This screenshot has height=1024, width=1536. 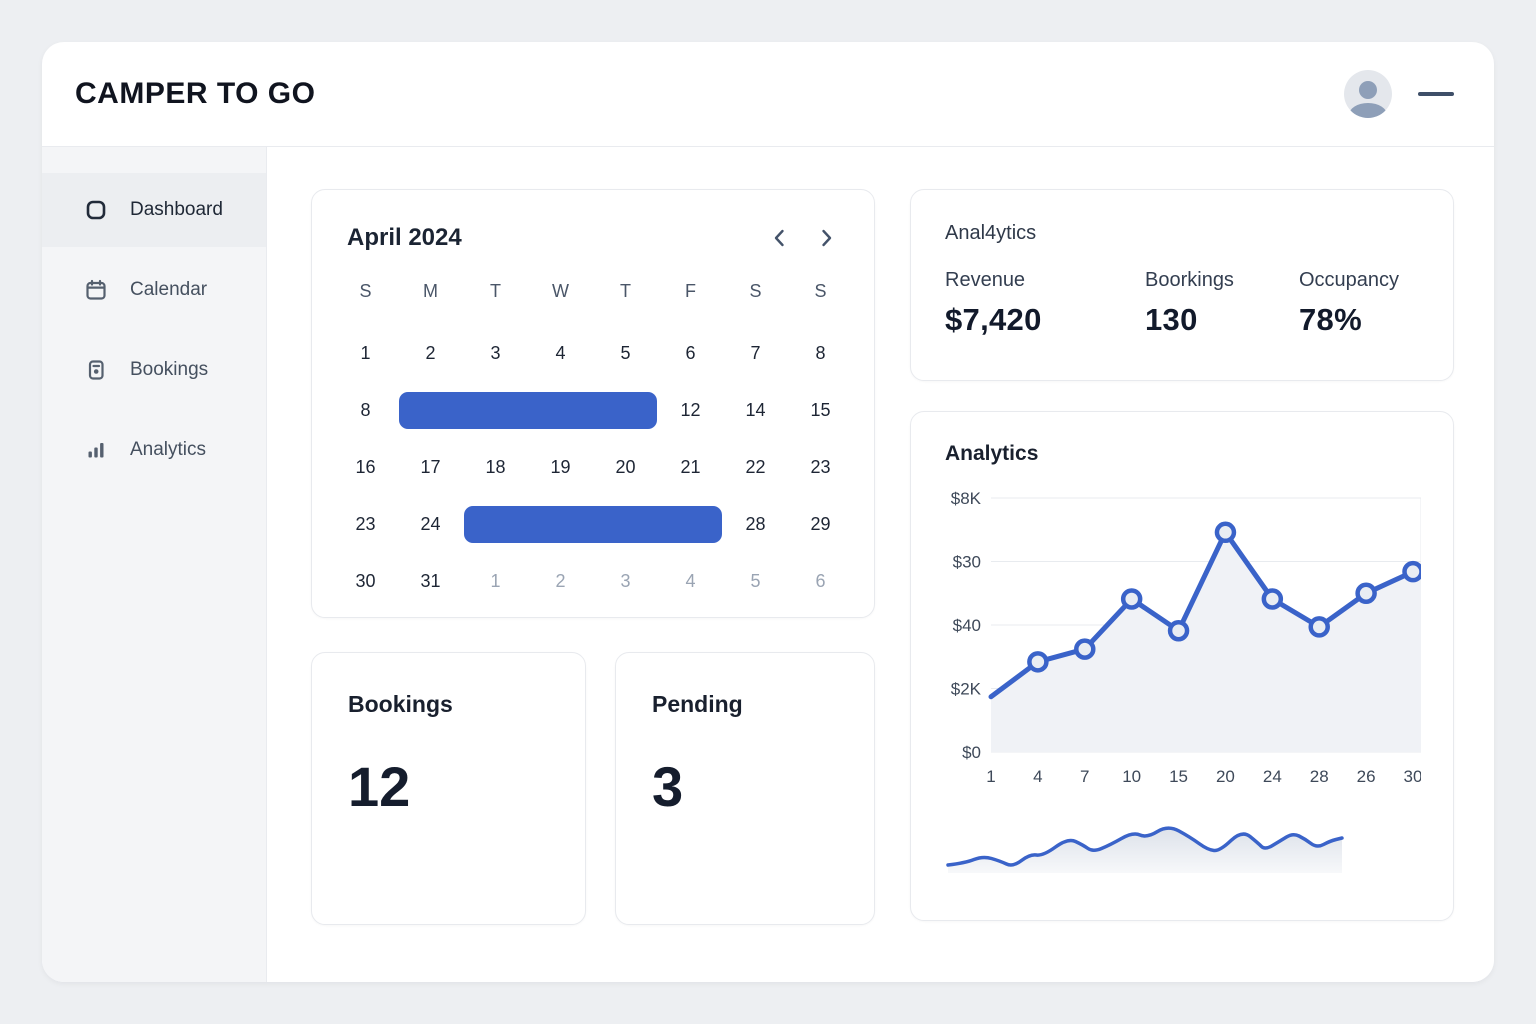 What do you see at coordinates (1349, 280) in the screenshot?
I see `stat-label: Occupancy` at bounding box center [1349, 280].